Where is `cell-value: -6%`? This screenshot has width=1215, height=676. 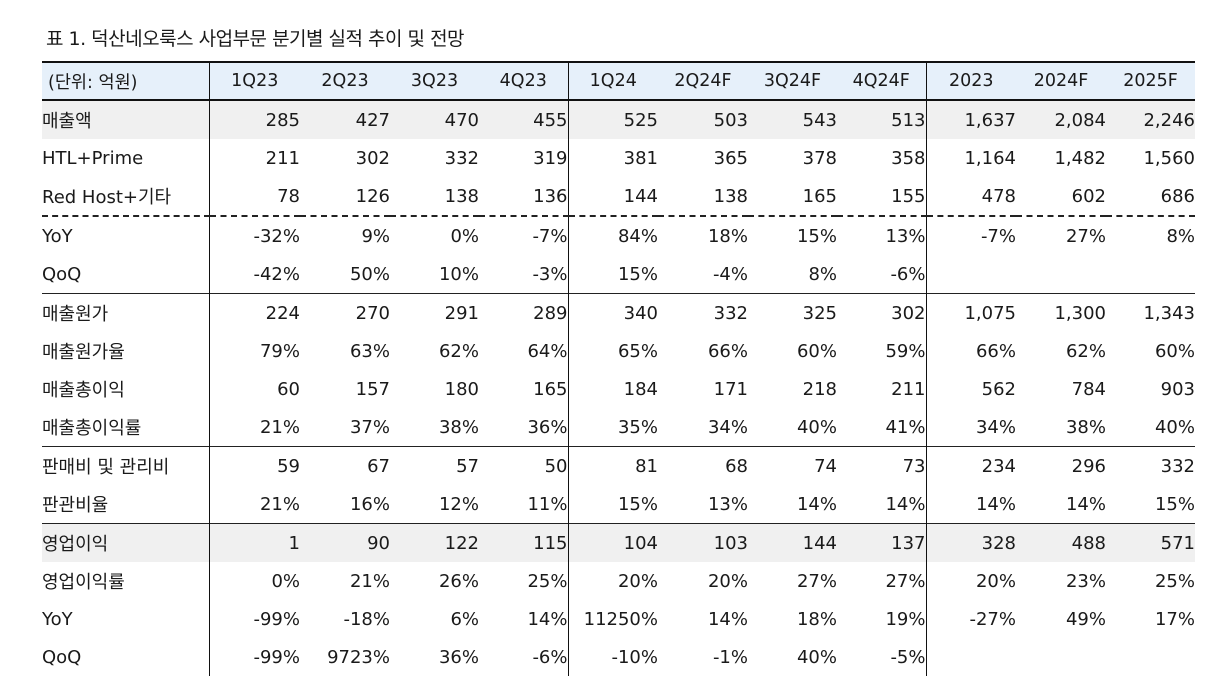
cell-value: -6% is located at coordinates (524, 657).